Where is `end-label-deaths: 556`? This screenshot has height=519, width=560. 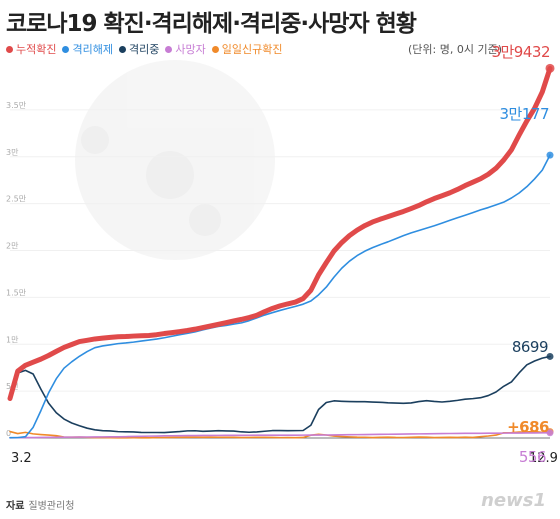 end-label-deaths: 556 is located at coordinates (532, 457).